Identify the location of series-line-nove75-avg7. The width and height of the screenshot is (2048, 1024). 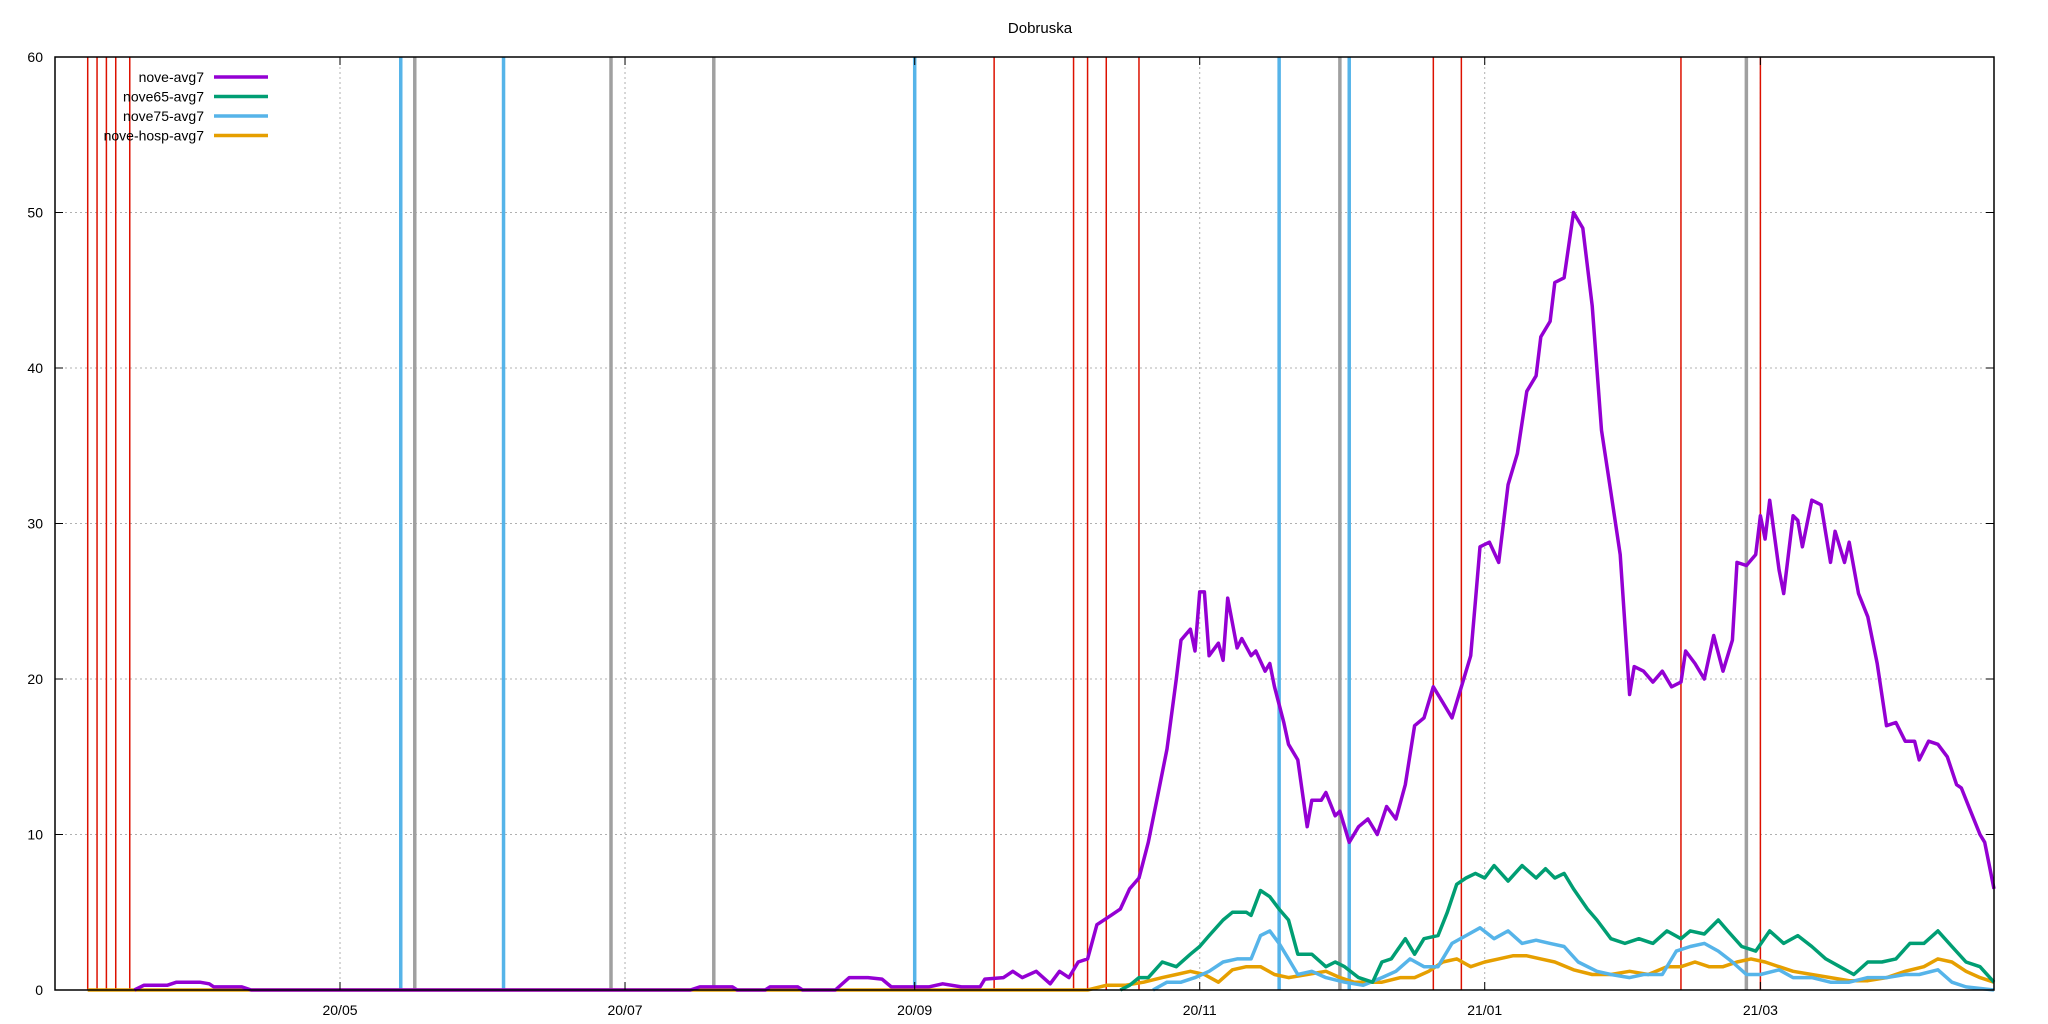
(1573, 959).